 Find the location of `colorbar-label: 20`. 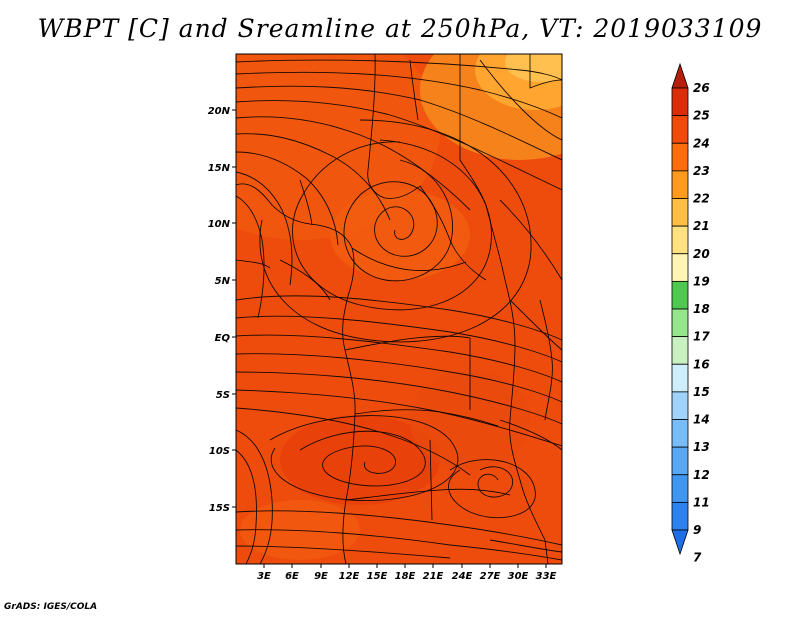

colorbar-label: 20 is located at coordinates (701, 254).